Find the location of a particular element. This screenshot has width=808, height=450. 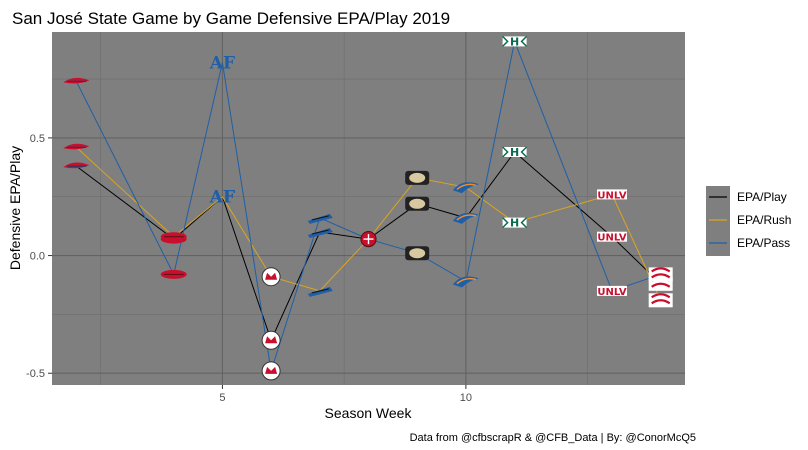

fresno-red-logo-mark is located at coordinates (368, 239).